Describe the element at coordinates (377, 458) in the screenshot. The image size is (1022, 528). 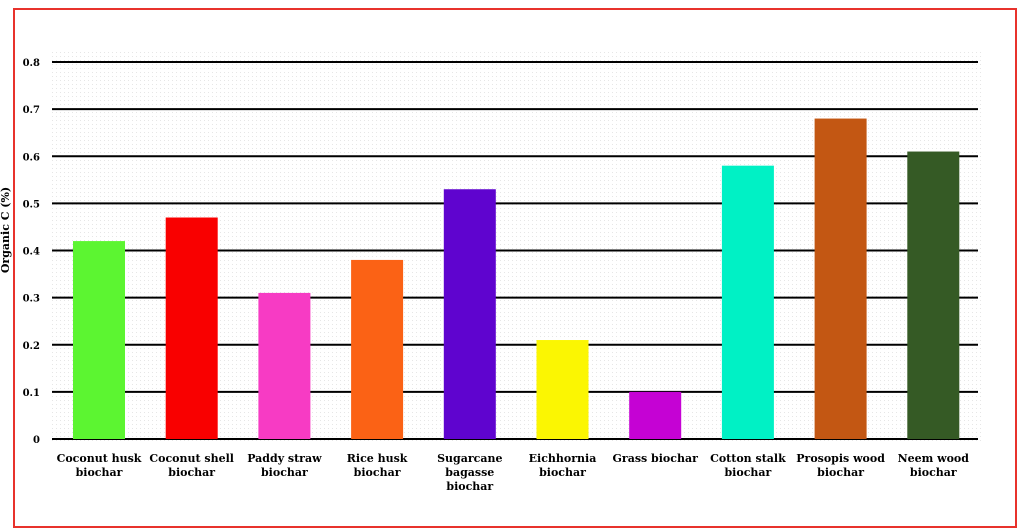
I see `x-tick-label-line: Rice husk` at that location.